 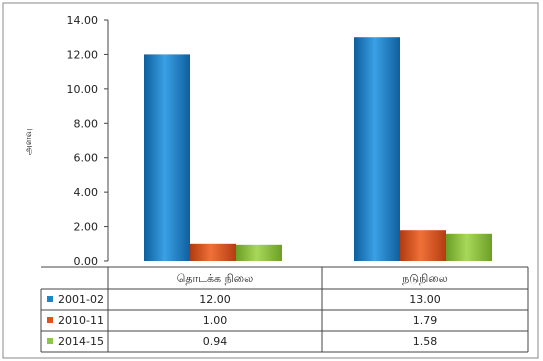 I want to click on y-tick-label: 6.00, so click(x=86, y=158).